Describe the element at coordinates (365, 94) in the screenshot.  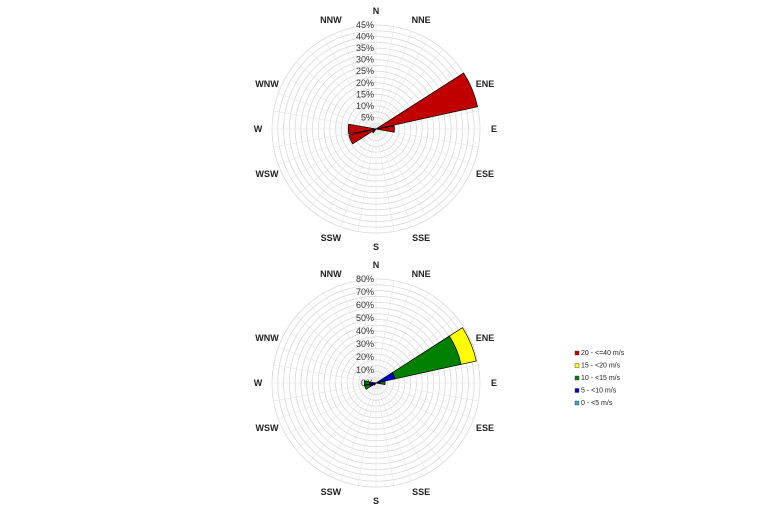
I see `radial-tick-label: 15%` at that location.